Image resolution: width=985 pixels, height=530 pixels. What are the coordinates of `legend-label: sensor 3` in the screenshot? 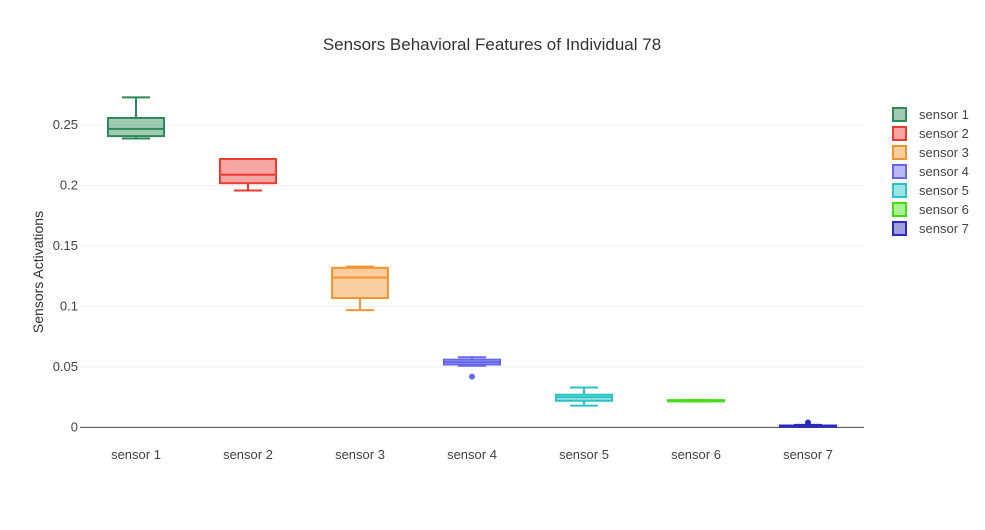 It's located at (944, 152).